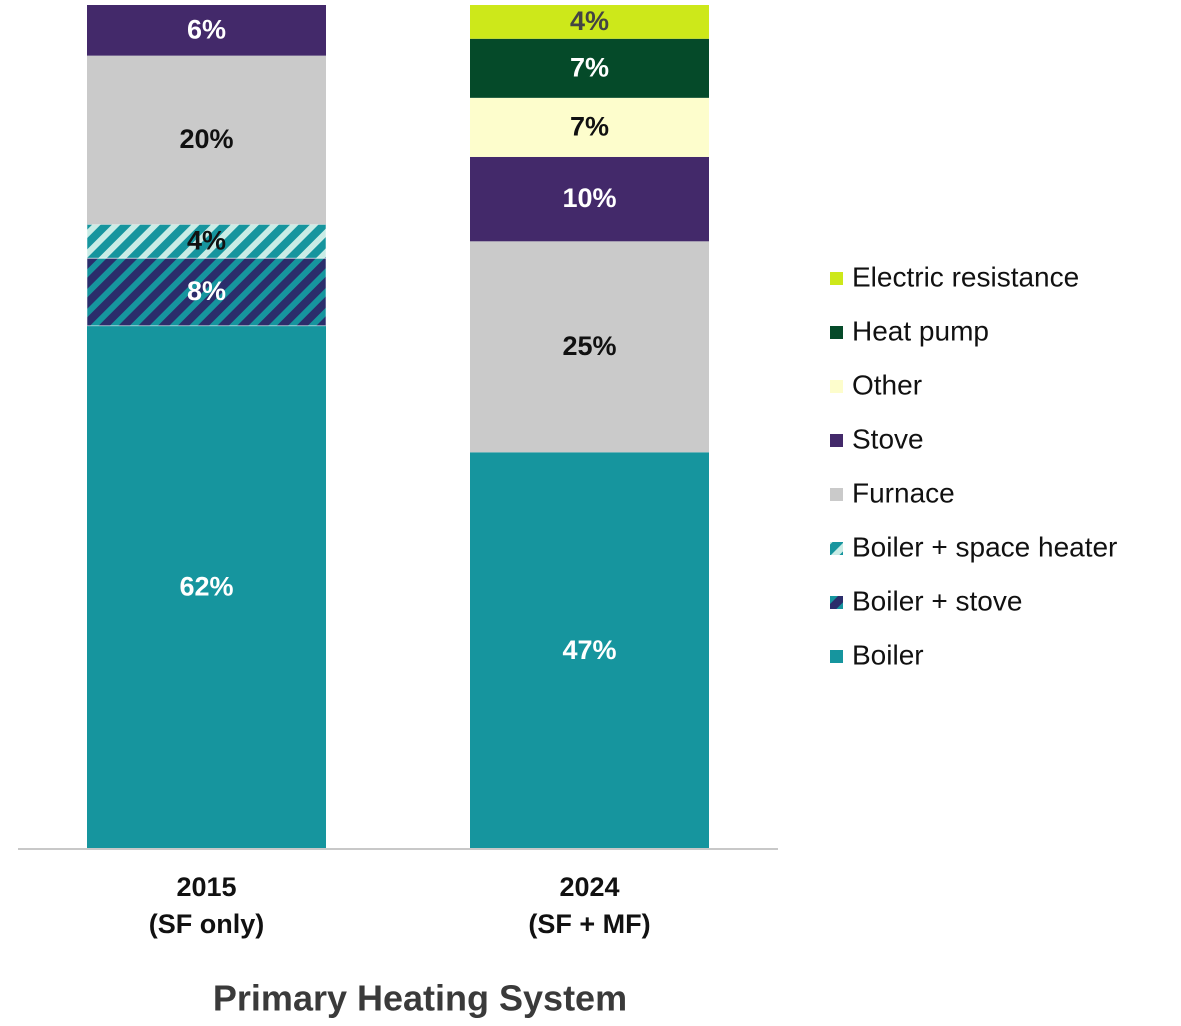  Describe the element at coordinates (903, 492) in the screenshot. I see `legend-label: Furnace` at that location.